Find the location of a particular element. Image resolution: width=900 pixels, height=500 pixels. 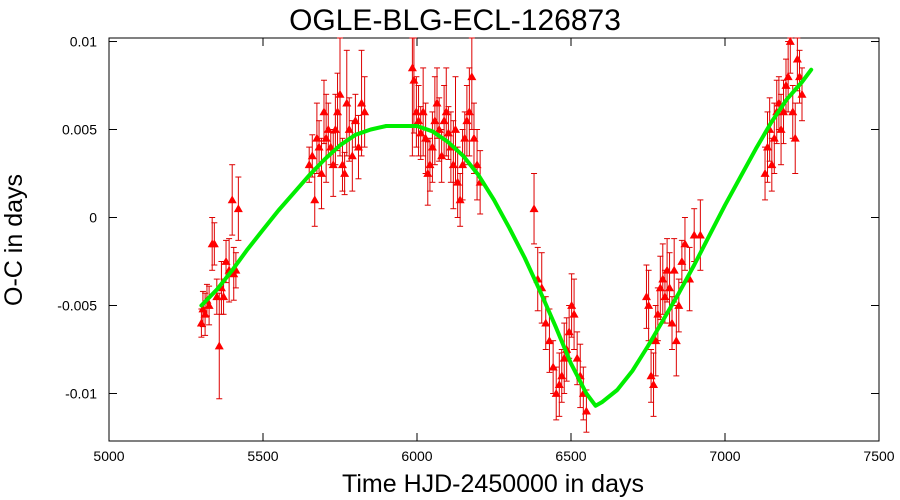

x-tick-label: 5000 is located at coordinates (108, 456).